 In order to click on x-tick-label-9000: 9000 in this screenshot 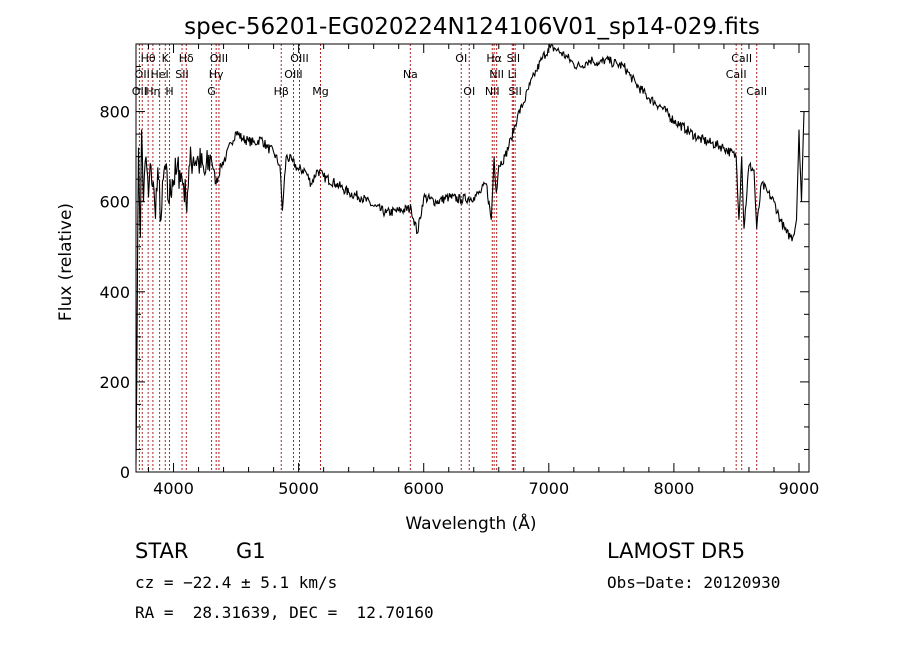, I will do `click(799, 488)`.